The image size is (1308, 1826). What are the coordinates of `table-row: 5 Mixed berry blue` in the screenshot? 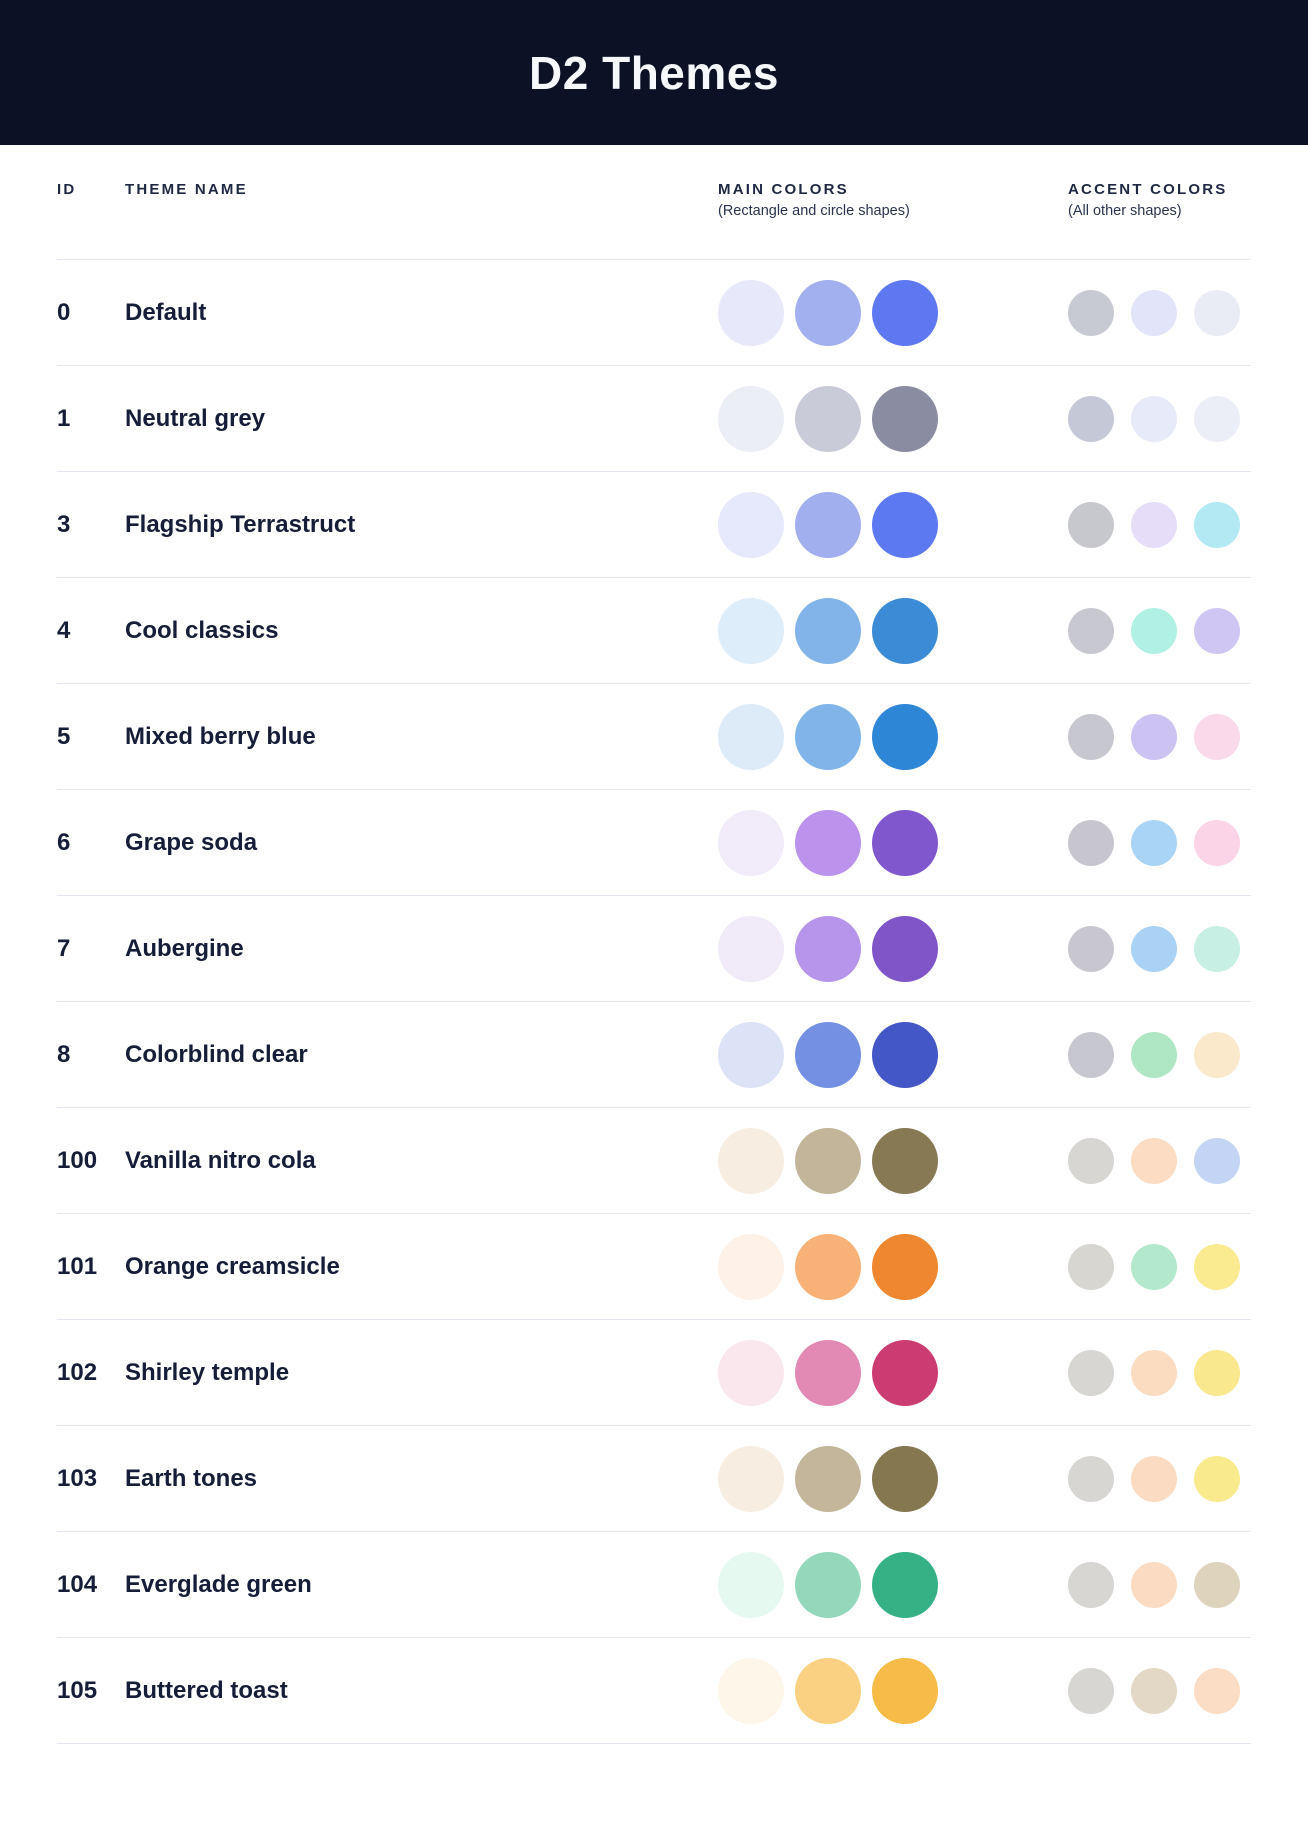 It's located at (654, 737).